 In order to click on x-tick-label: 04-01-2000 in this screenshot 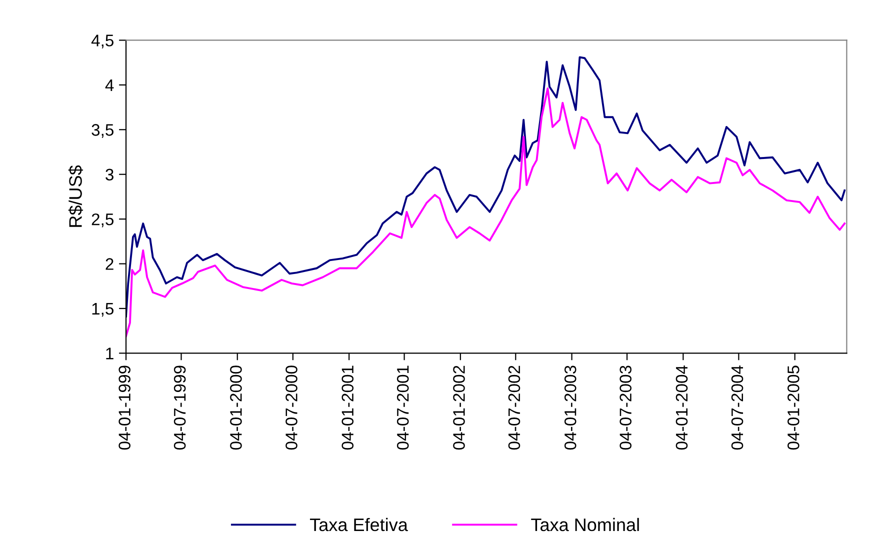, I will do `click(236, 408)`.